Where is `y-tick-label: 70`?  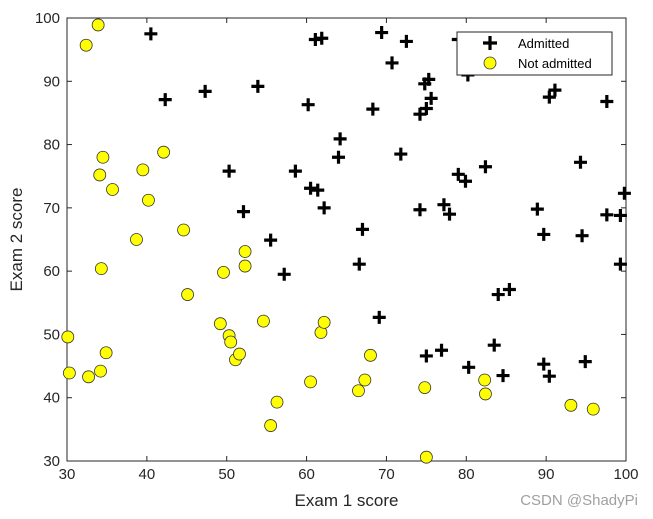 y-tick-label: 70 is located at coordinates (51, 208).